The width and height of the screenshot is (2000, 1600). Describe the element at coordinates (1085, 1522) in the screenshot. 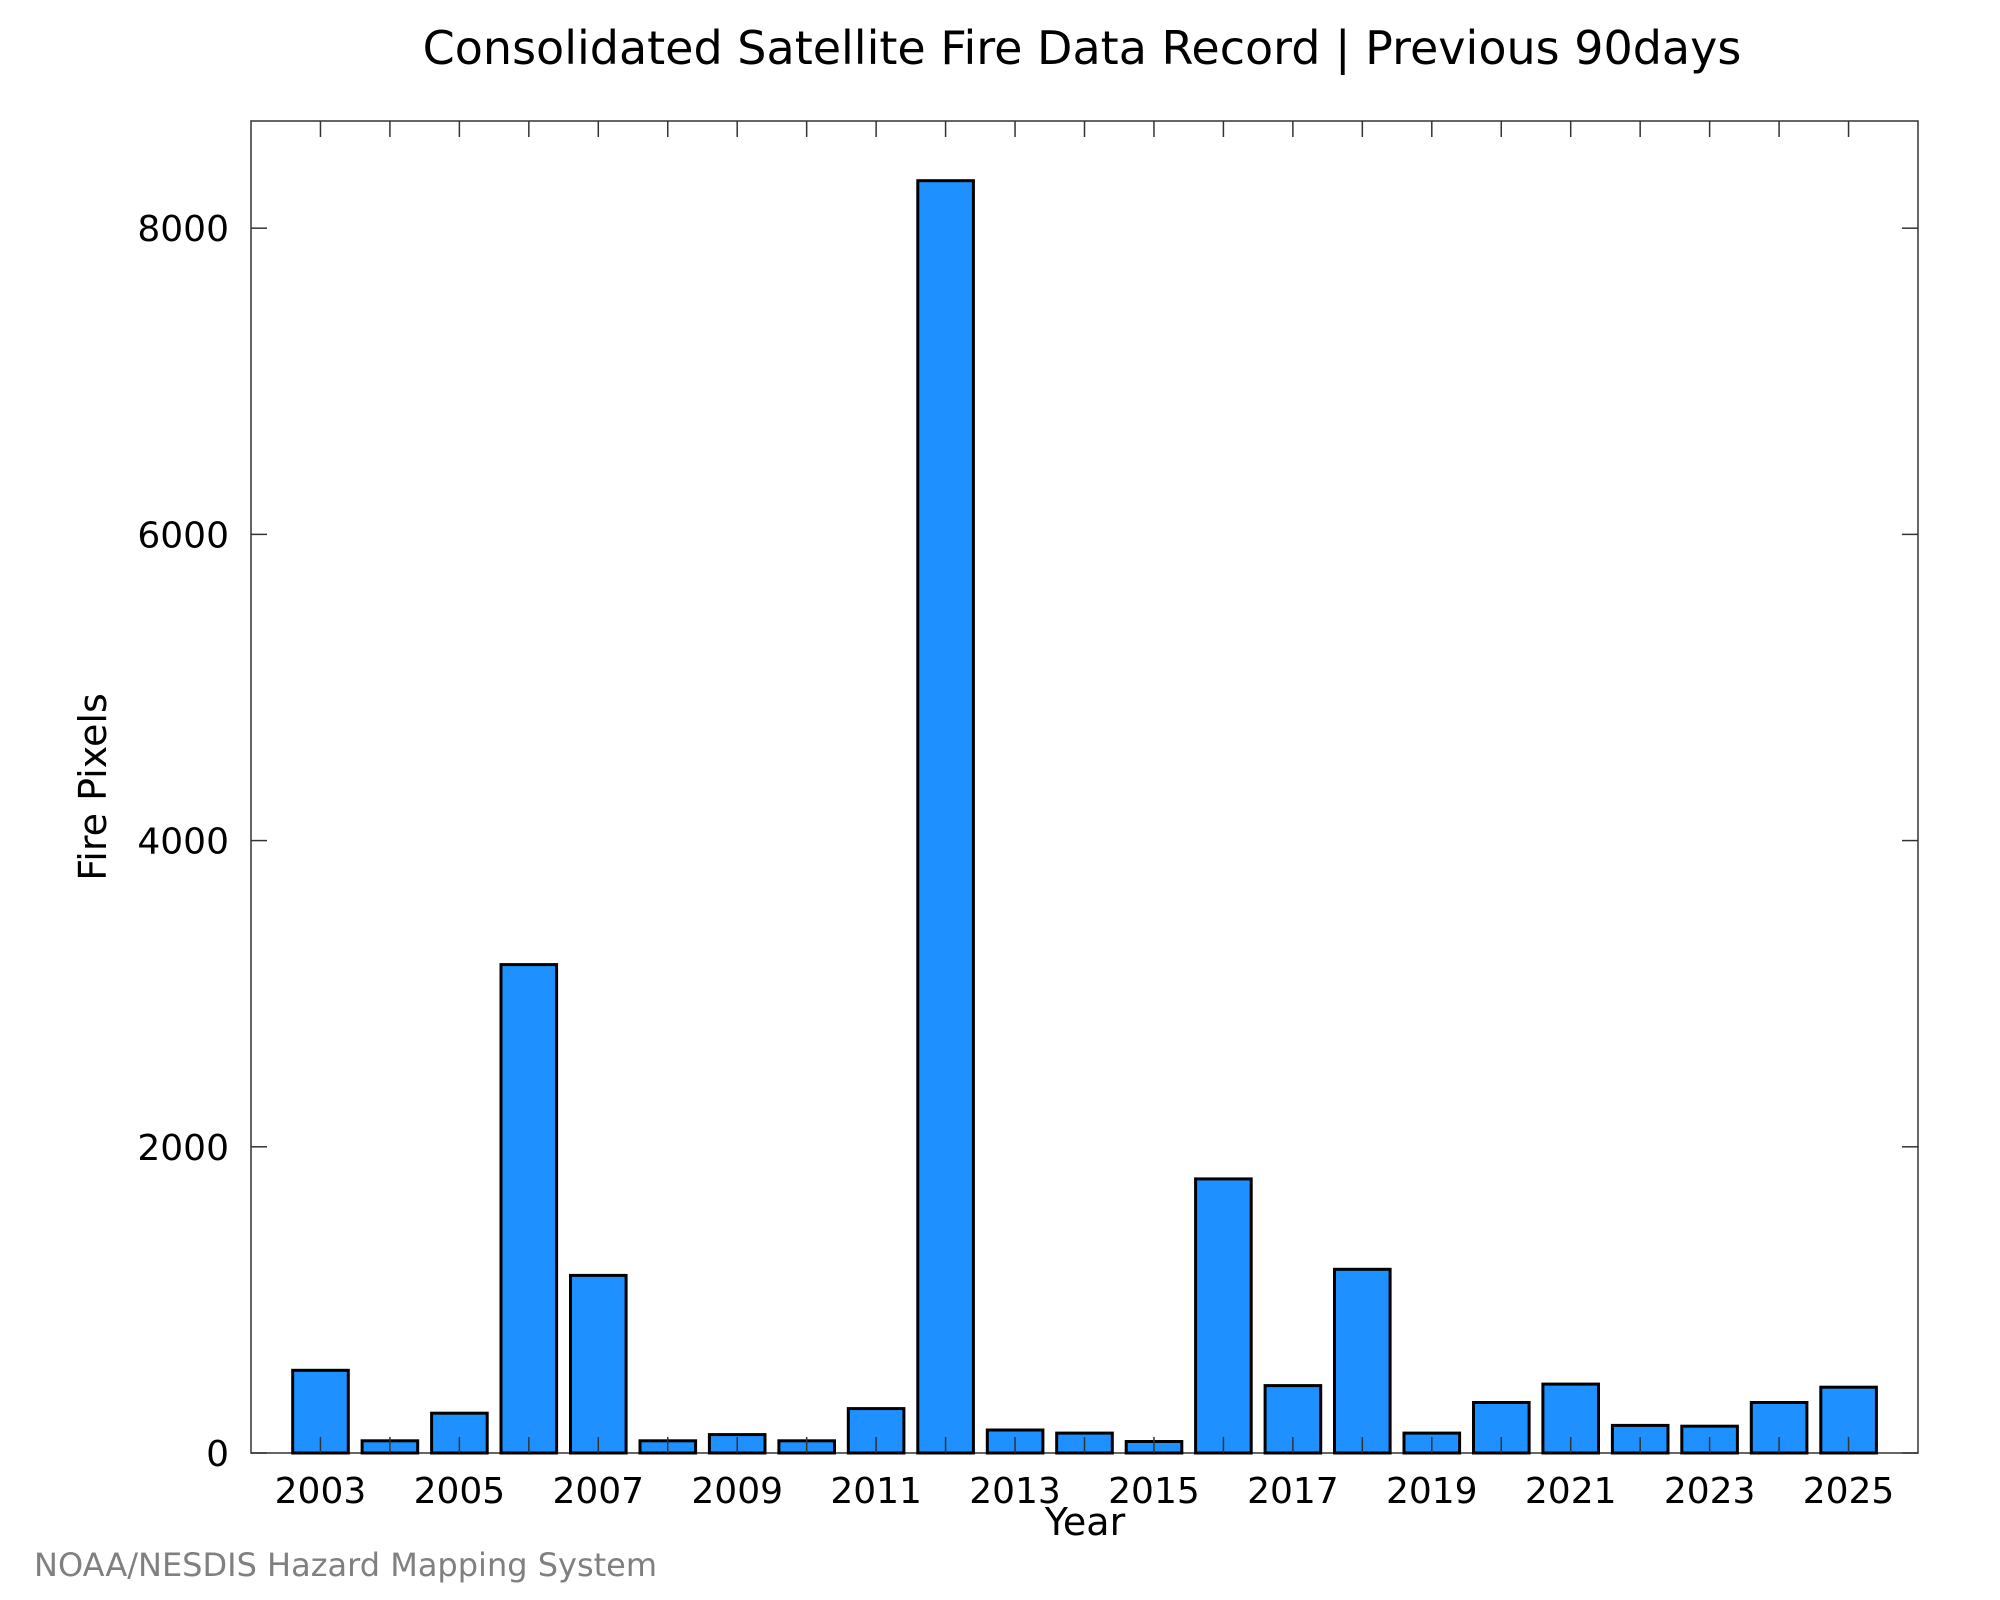

I see `x-axis-label: Year` at that location.